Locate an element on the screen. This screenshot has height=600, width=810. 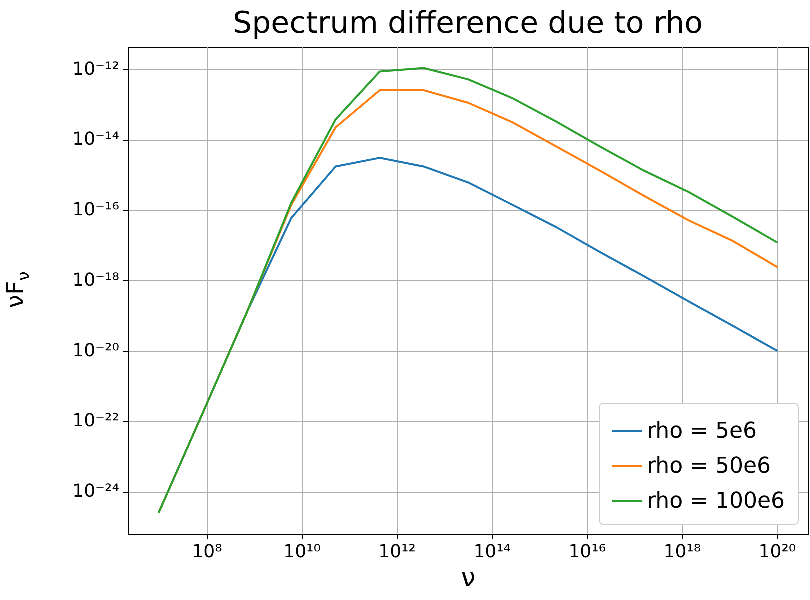
x-tick-label: 10¹⁰ is located at coordinates (302, 552).